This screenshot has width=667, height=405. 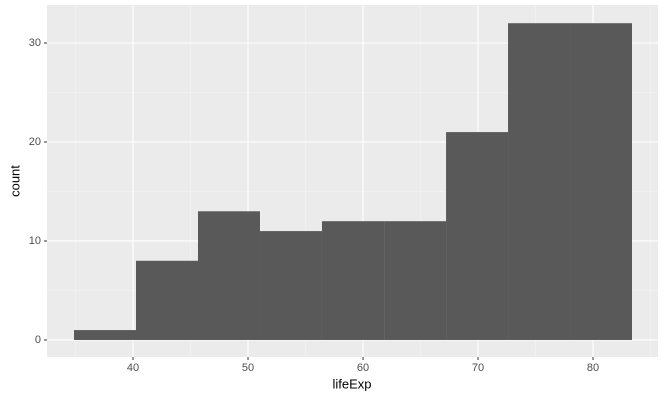 I want to click on y-axis-label: count, so click(x=14, y=181).